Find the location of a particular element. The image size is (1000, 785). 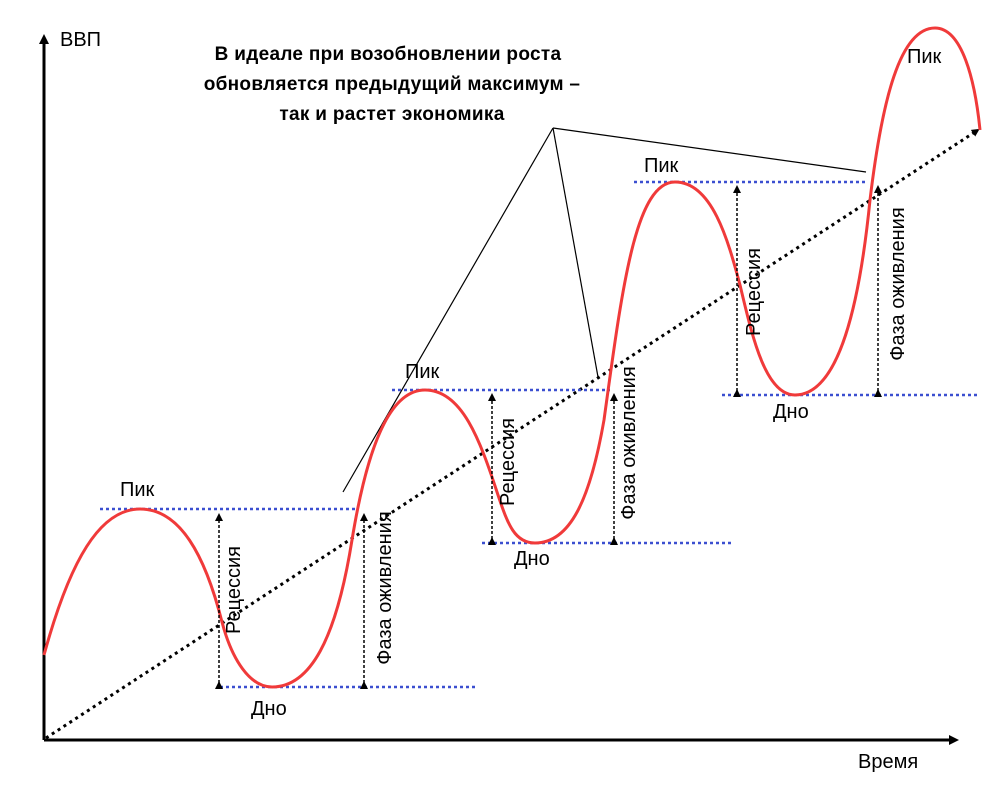

recession-label-1: Рецессия is located at coordinates (234, 590).